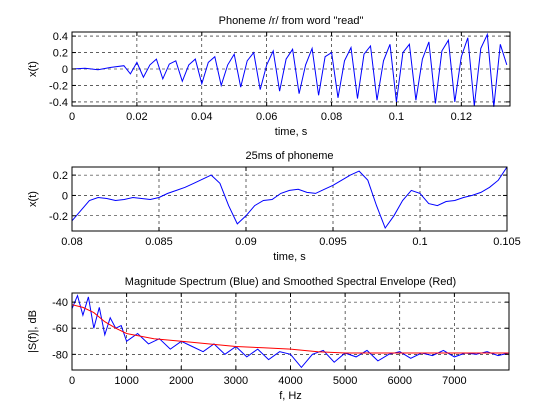 Image resolution: width=560 pixels, height=420 pixels. Describe the element at coordinates (58, 103) in the screenshot. I see `y-tick-label: -0.4` at that location.